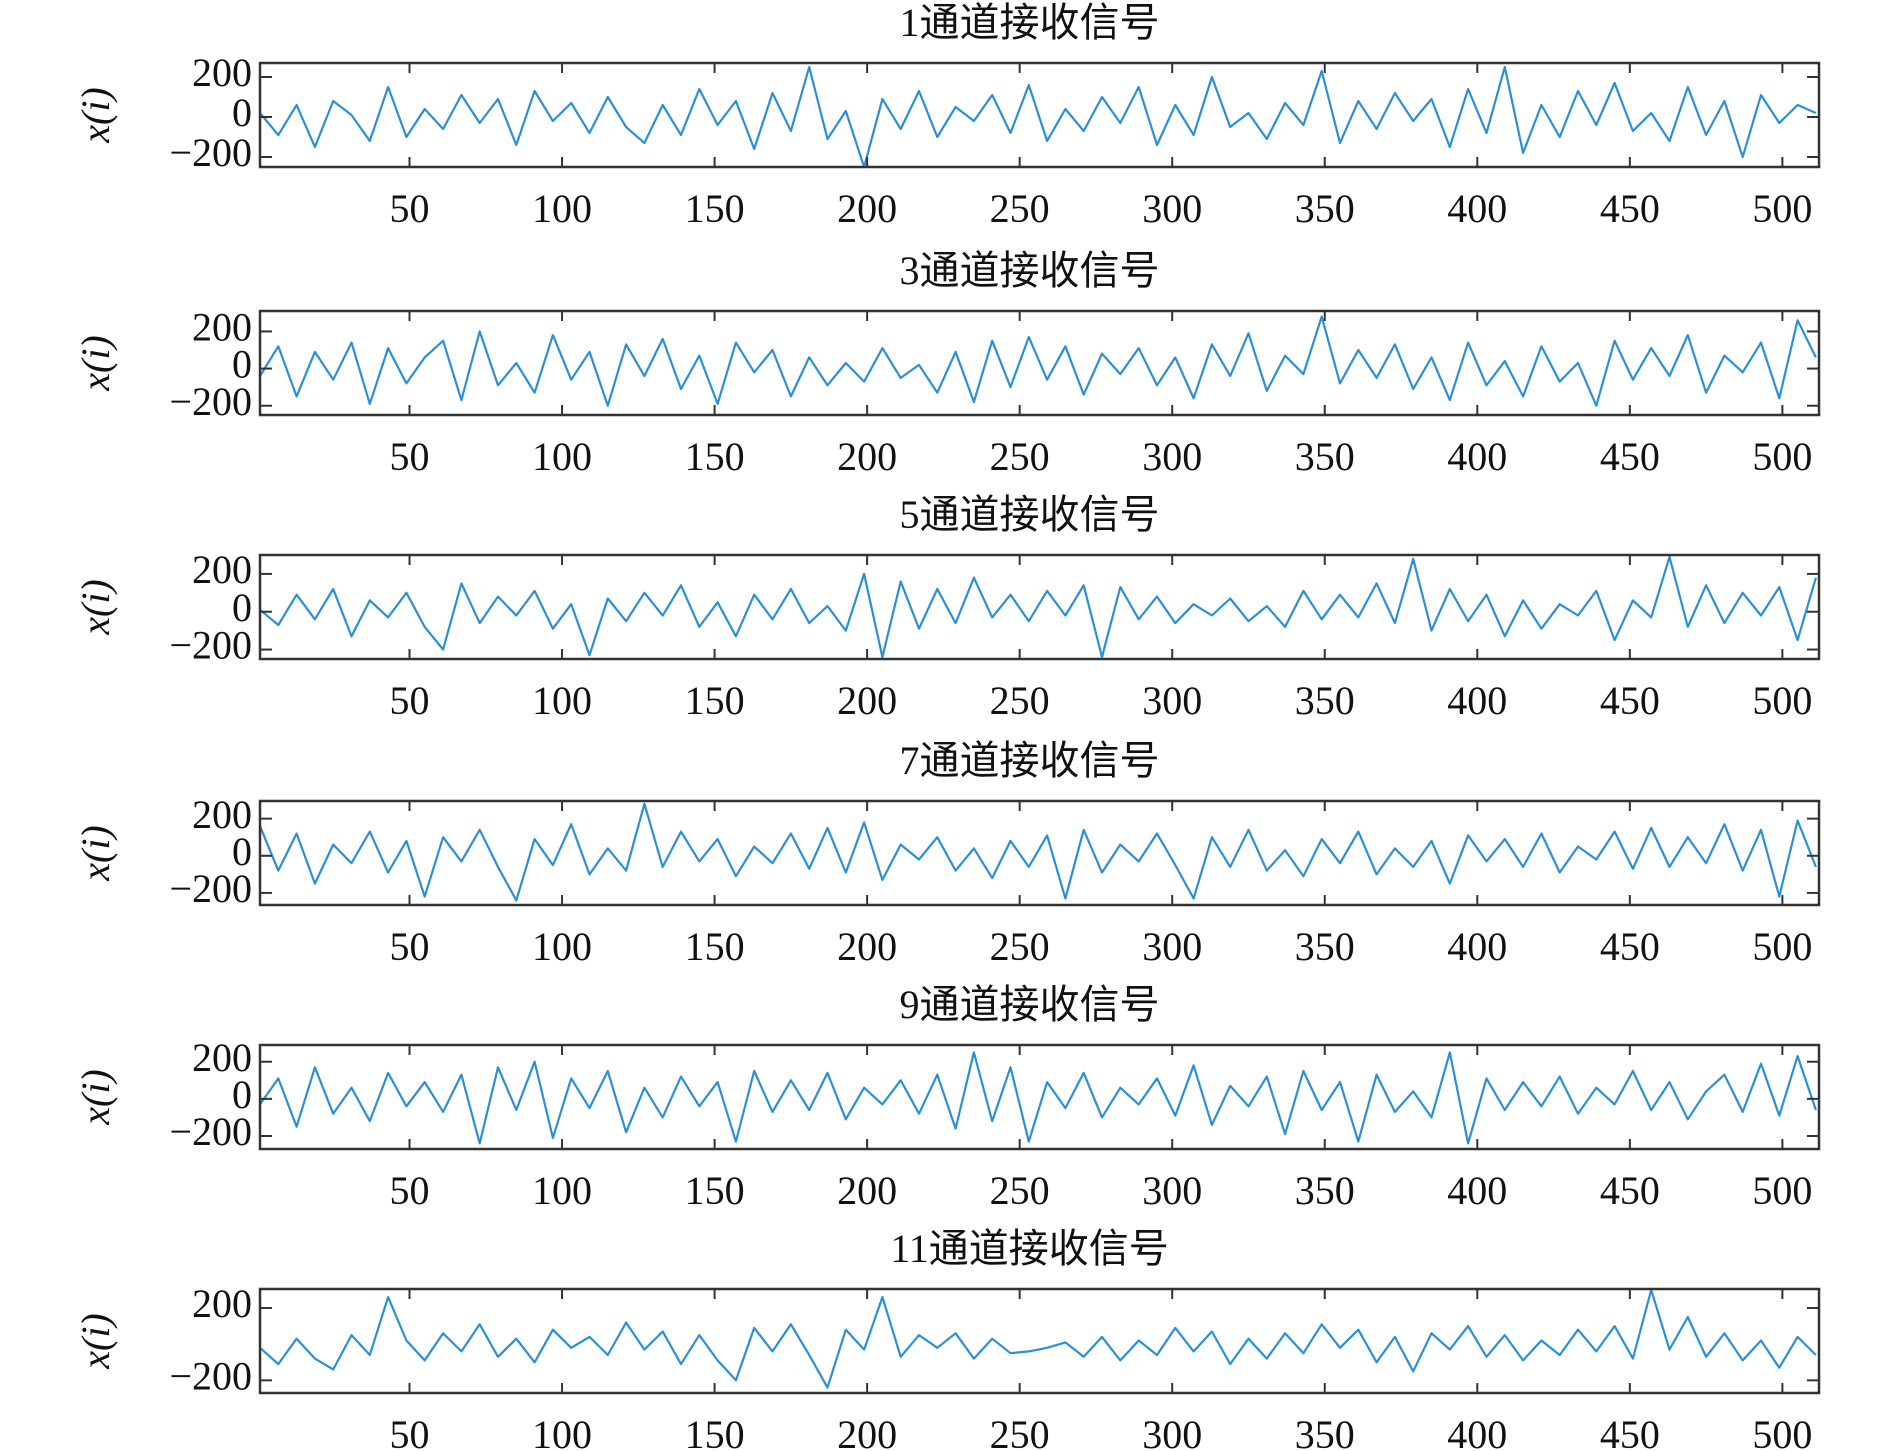  What do you see at coordinates (1030, 22) in the screenshot?
I see `subplot-title: 1通道接收信号` at bounding box center [1030, 22].